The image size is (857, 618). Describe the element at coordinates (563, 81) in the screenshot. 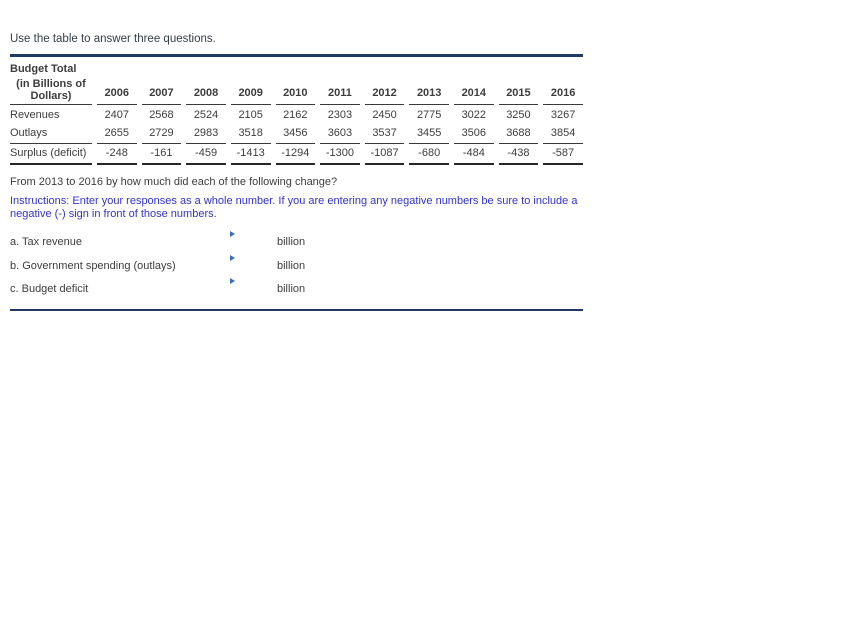

I see `year-header: 2016` at that location.